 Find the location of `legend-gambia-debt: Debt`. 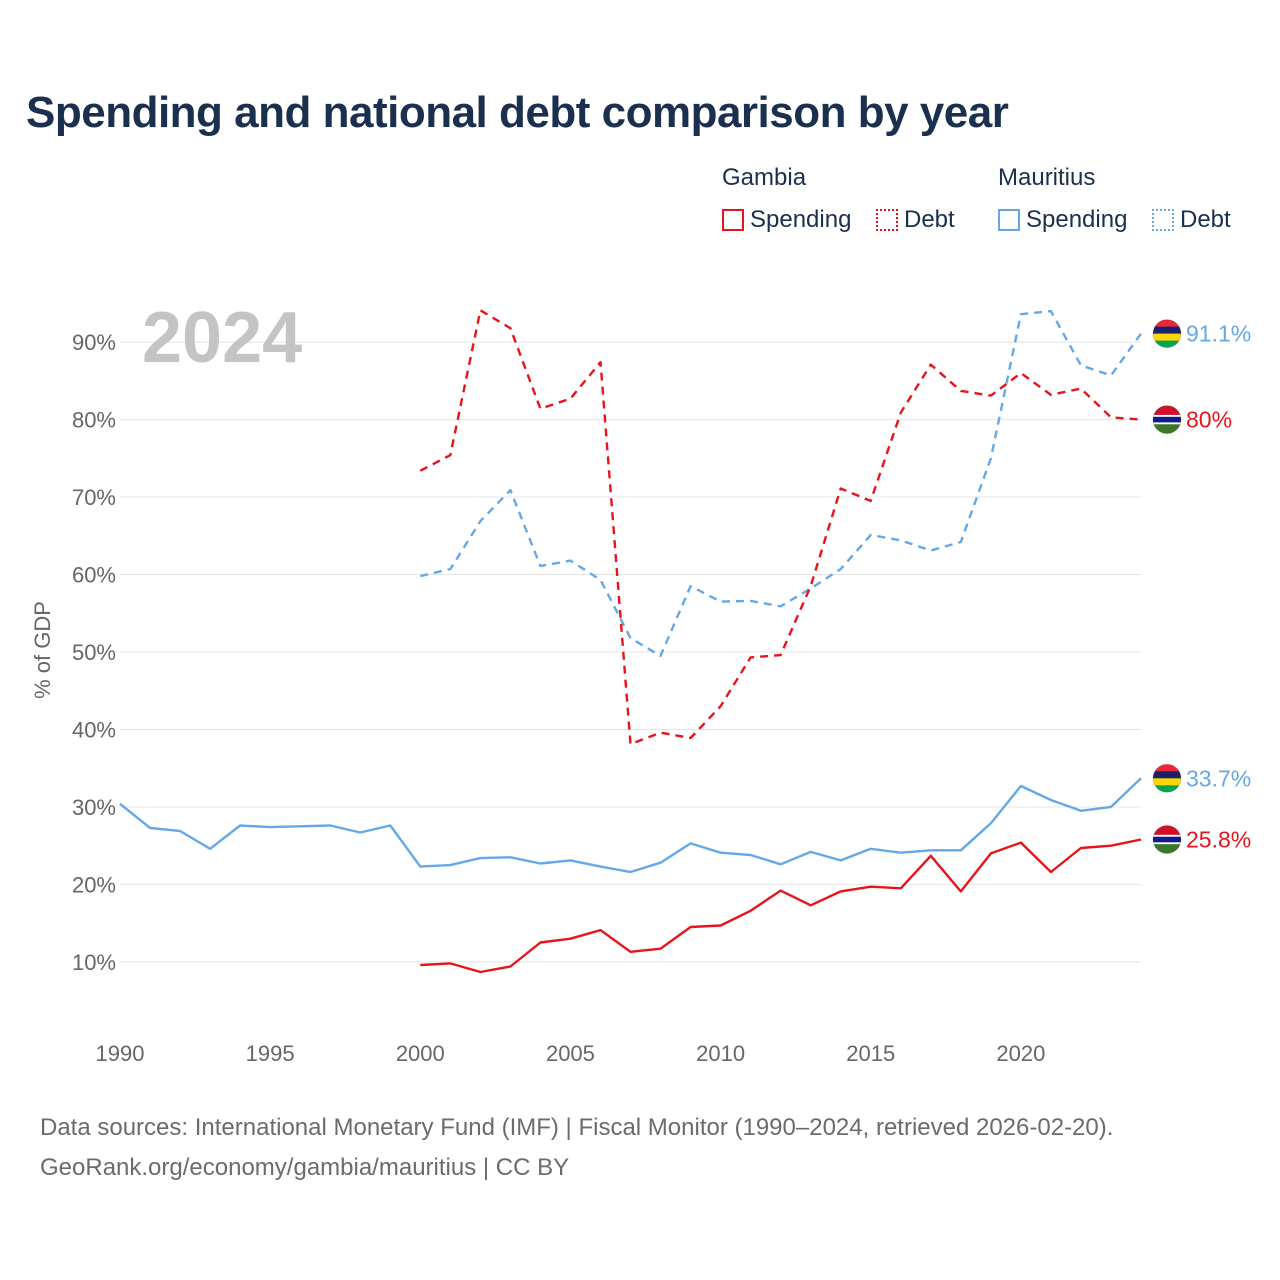

legend-gambia-debt: Debt is located at coordinates (915, 220).